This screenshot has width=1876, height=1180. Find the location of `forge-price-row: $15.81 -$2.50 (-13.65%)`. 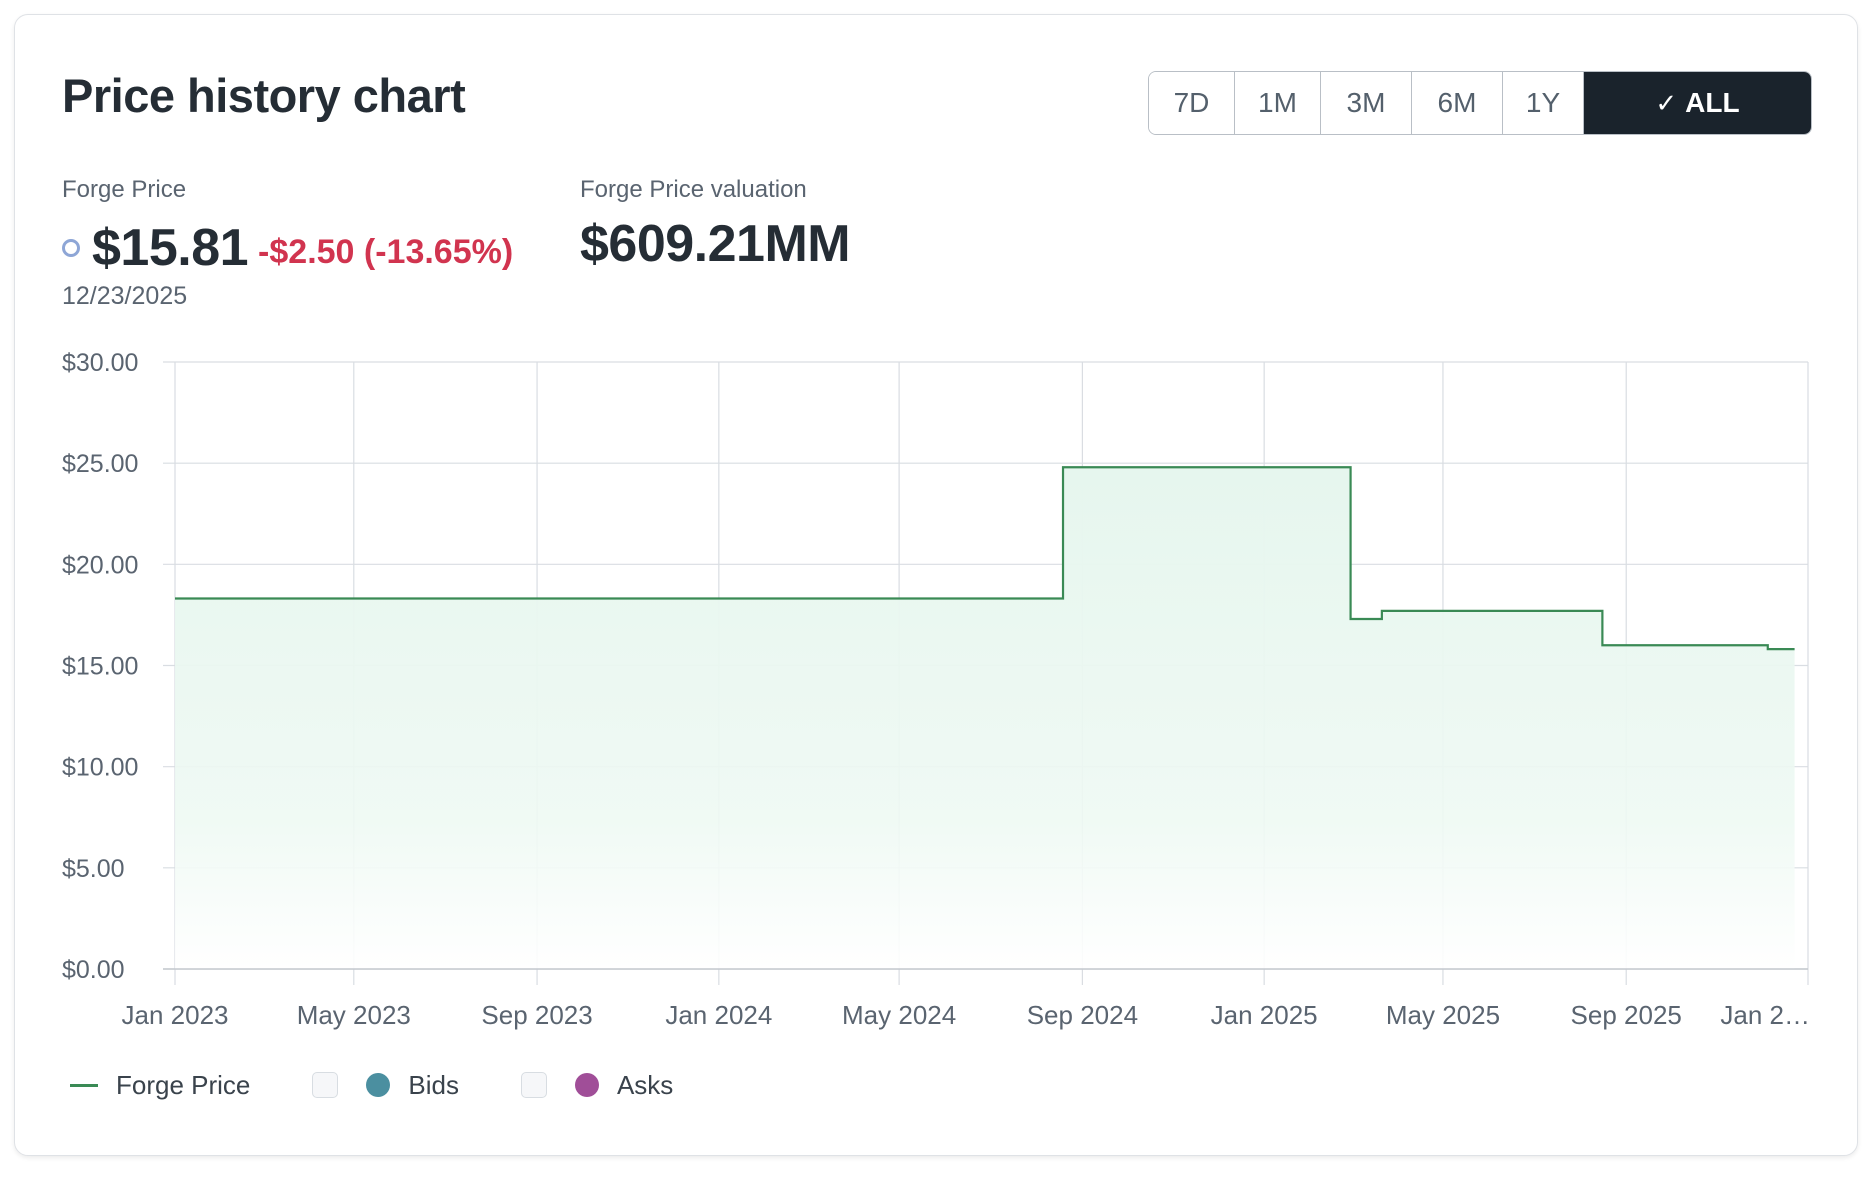

forge-price-row: $15.81 -$2.50 (-13.65%) is located at coordinates (287, 248).